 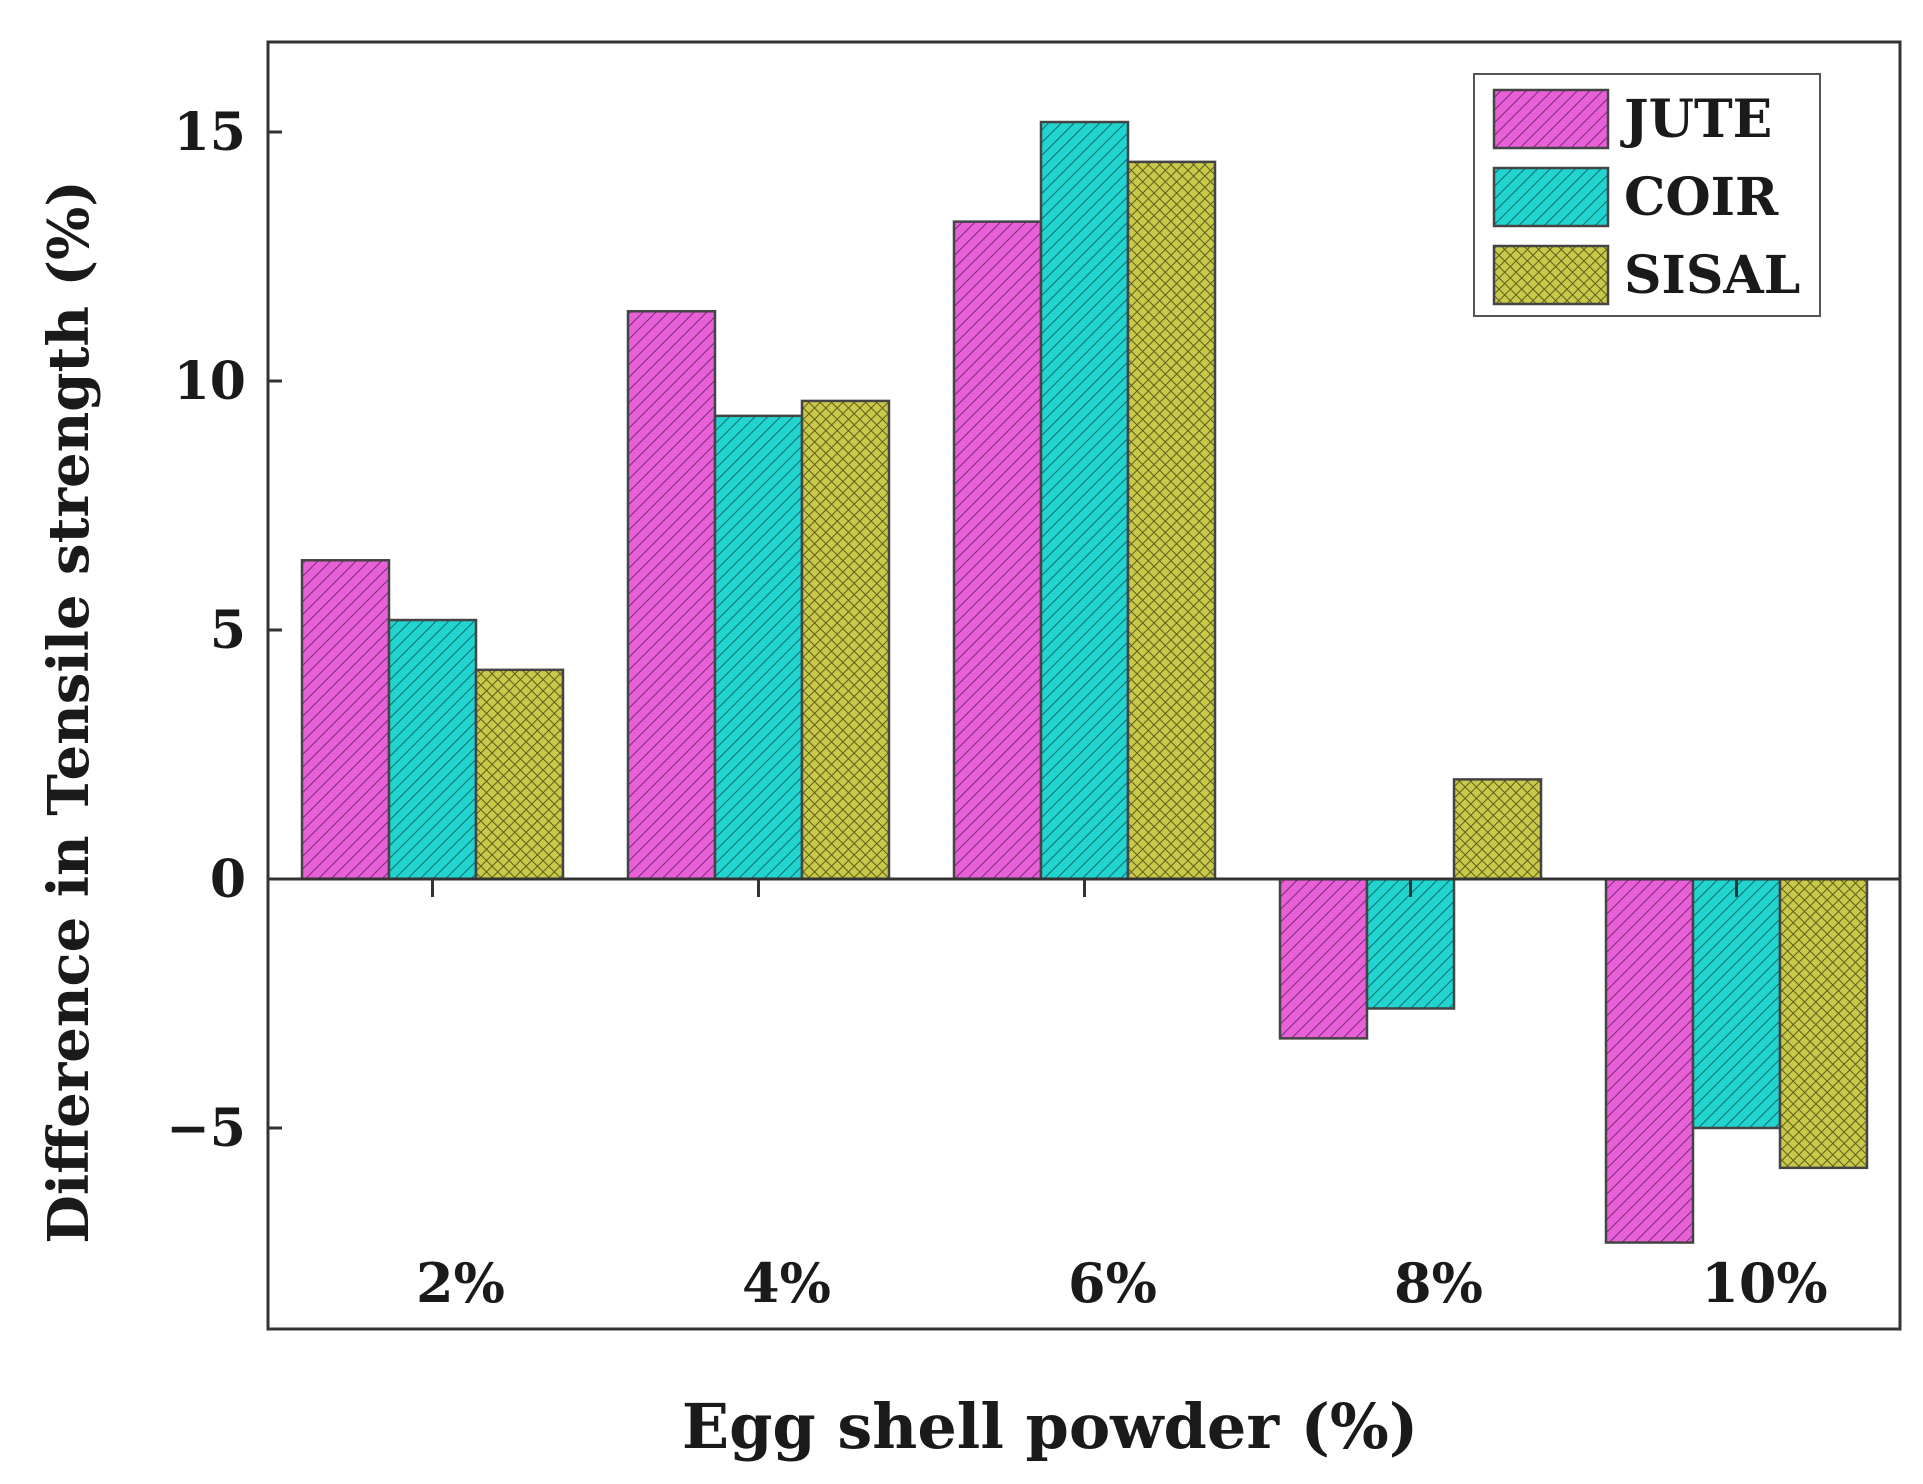 What do you see at coordinates (228, 879) in the screenshot?
I see `y-tick-label: 0` at bounding box center [228, 879].